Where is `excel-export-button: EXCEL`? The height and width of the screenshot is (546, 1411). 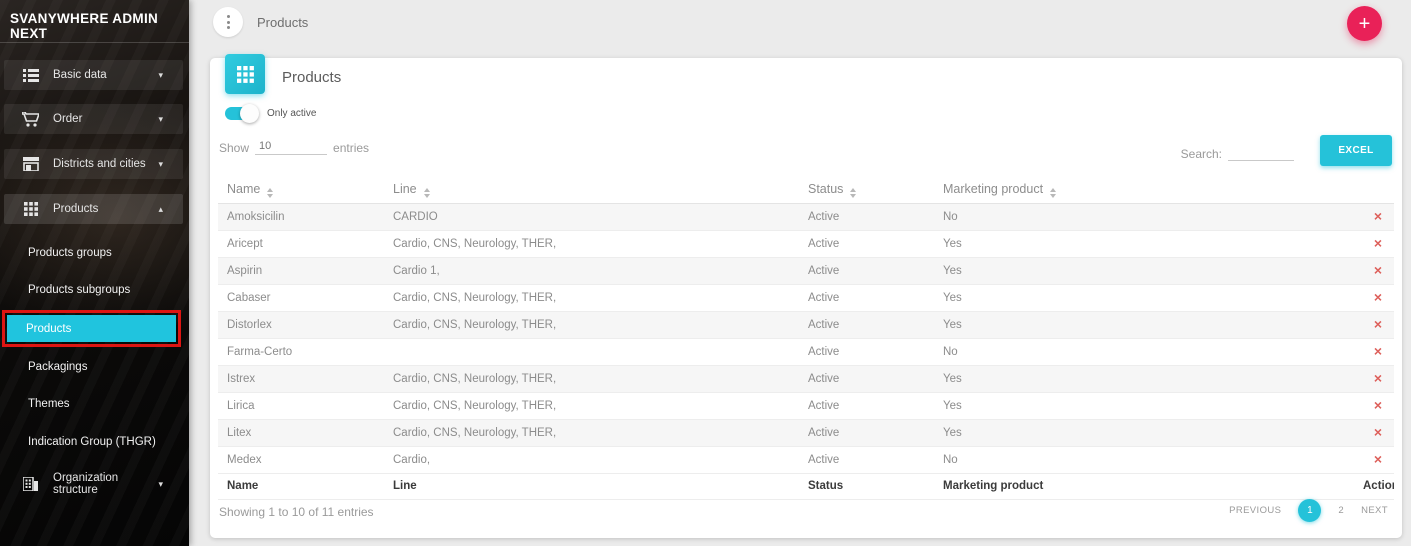 excel-export-button: EXCEL is located at coordinates (1356, 150).